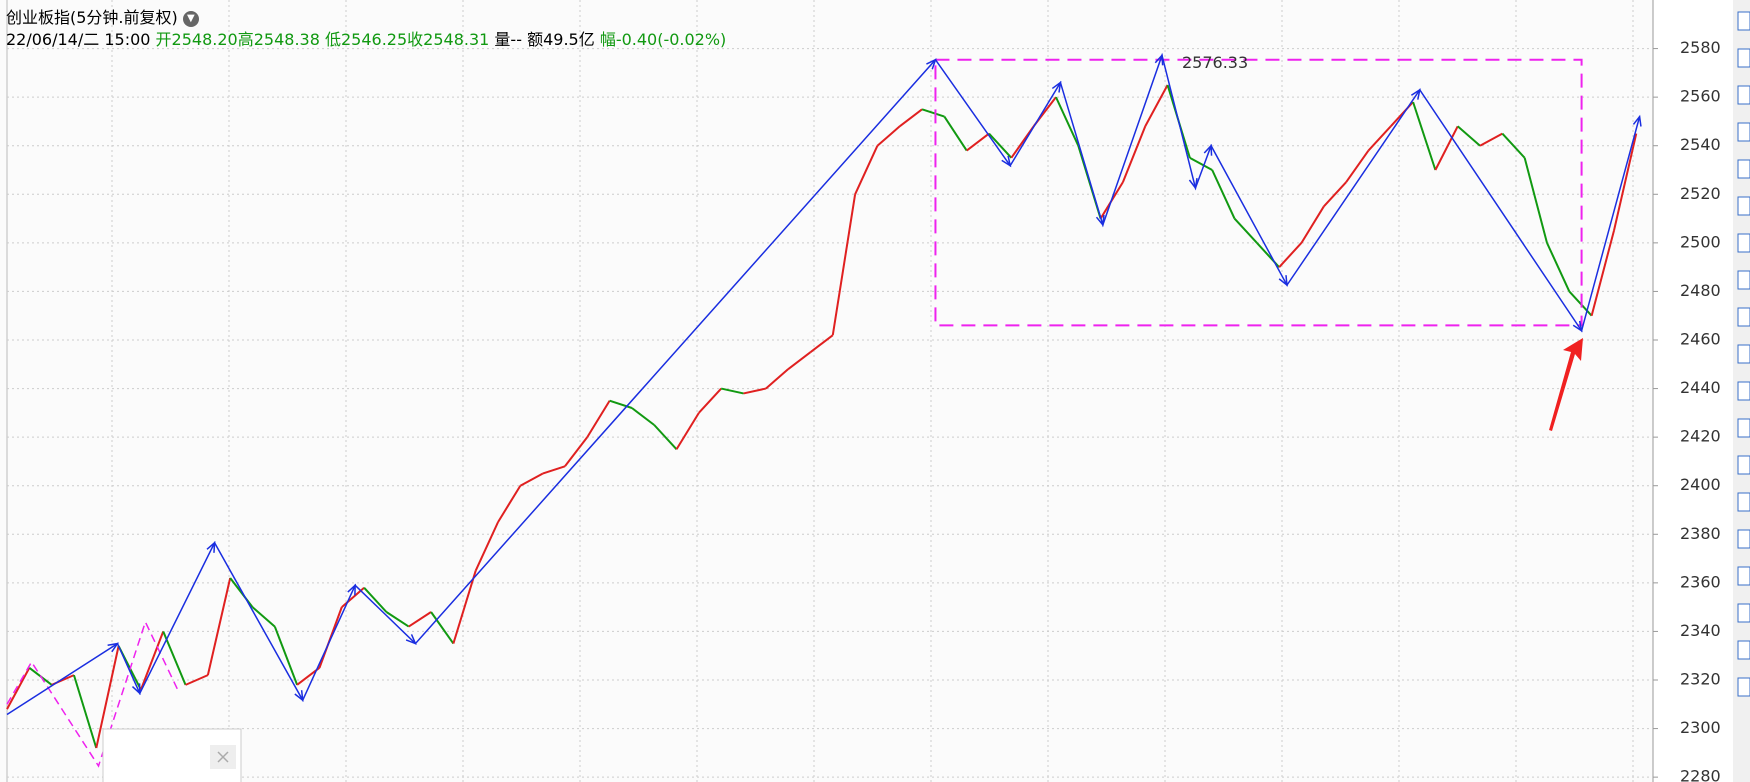 This screenshot has width=1750, height=782. What do you see at coordinates (196, 39) in the screenshot?
I see `open: 开2548.20` at bounding box center [196, 39].